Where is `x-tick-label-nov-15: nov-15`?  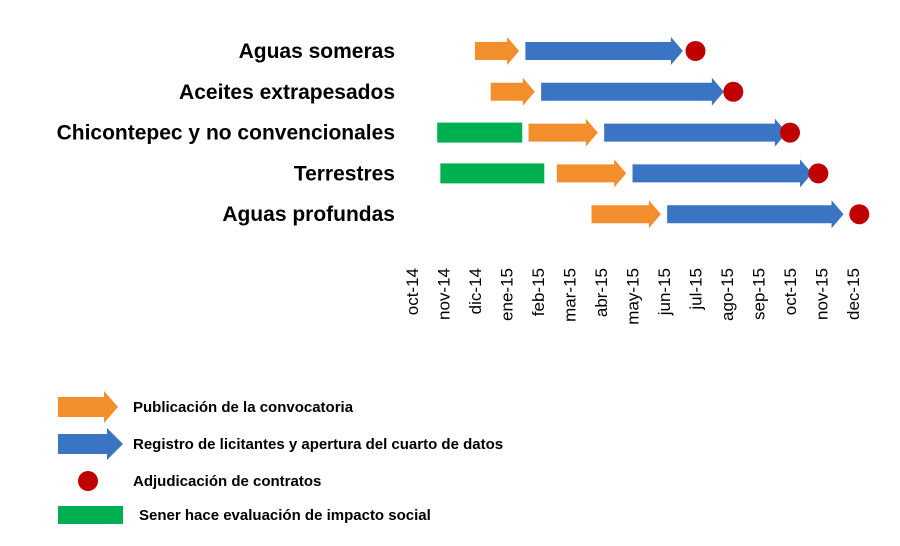
x-tick-label-nov-15: nov-15 is located at coordinates (822, 294).